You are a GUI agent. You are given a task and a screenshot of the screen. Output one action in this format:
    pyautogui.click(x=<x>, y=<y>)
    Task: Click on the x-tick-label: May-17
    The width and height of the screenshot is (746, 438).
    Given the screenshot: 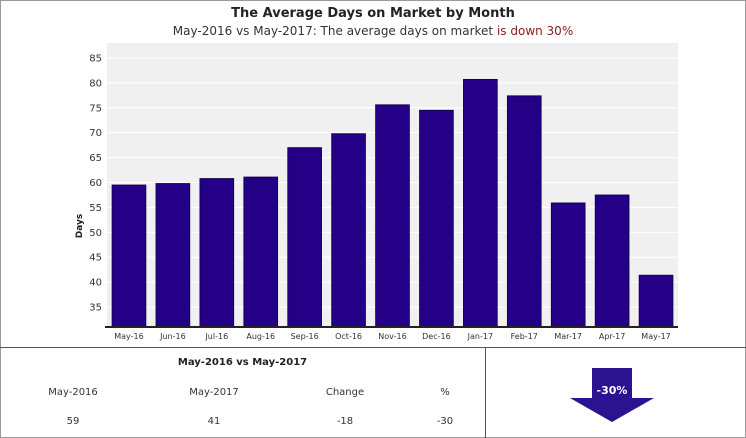 What is the action you would take?
    pyautogui.click(x=655, y=336)
    